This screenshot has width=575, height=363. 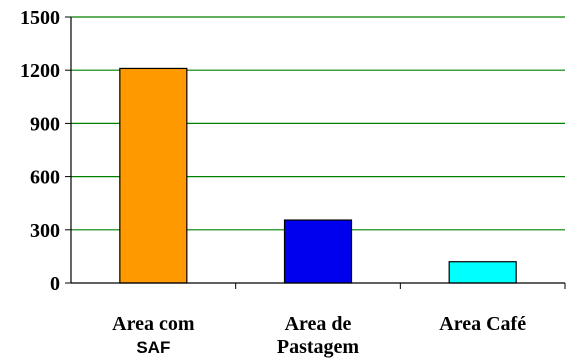 What do you see at coordinates (153, 347) in the screenshot?
I see `x-category-label-1-line-2: SAF` at bounding box center [153, 347].